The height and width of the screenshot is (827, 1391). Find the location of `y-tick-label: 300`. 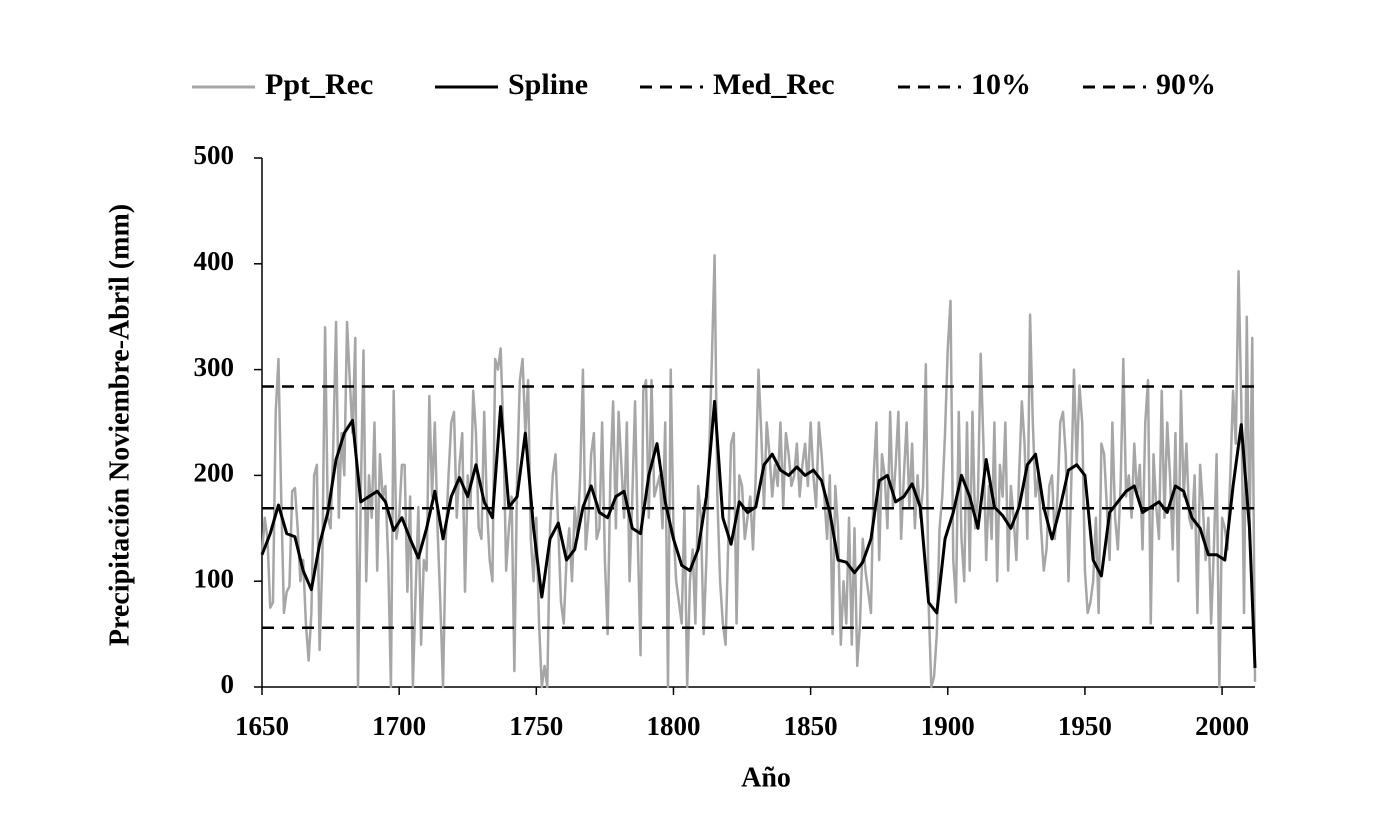

y-tick-label: 300 is located at coordinates (214, 367).